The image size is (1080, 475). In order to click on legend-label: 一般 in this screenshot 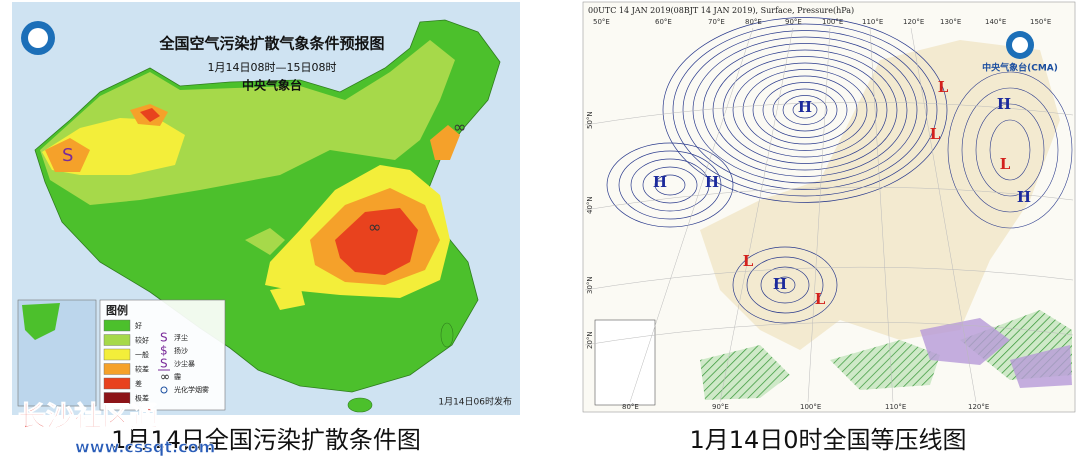, I will do `click(142, 354)`.